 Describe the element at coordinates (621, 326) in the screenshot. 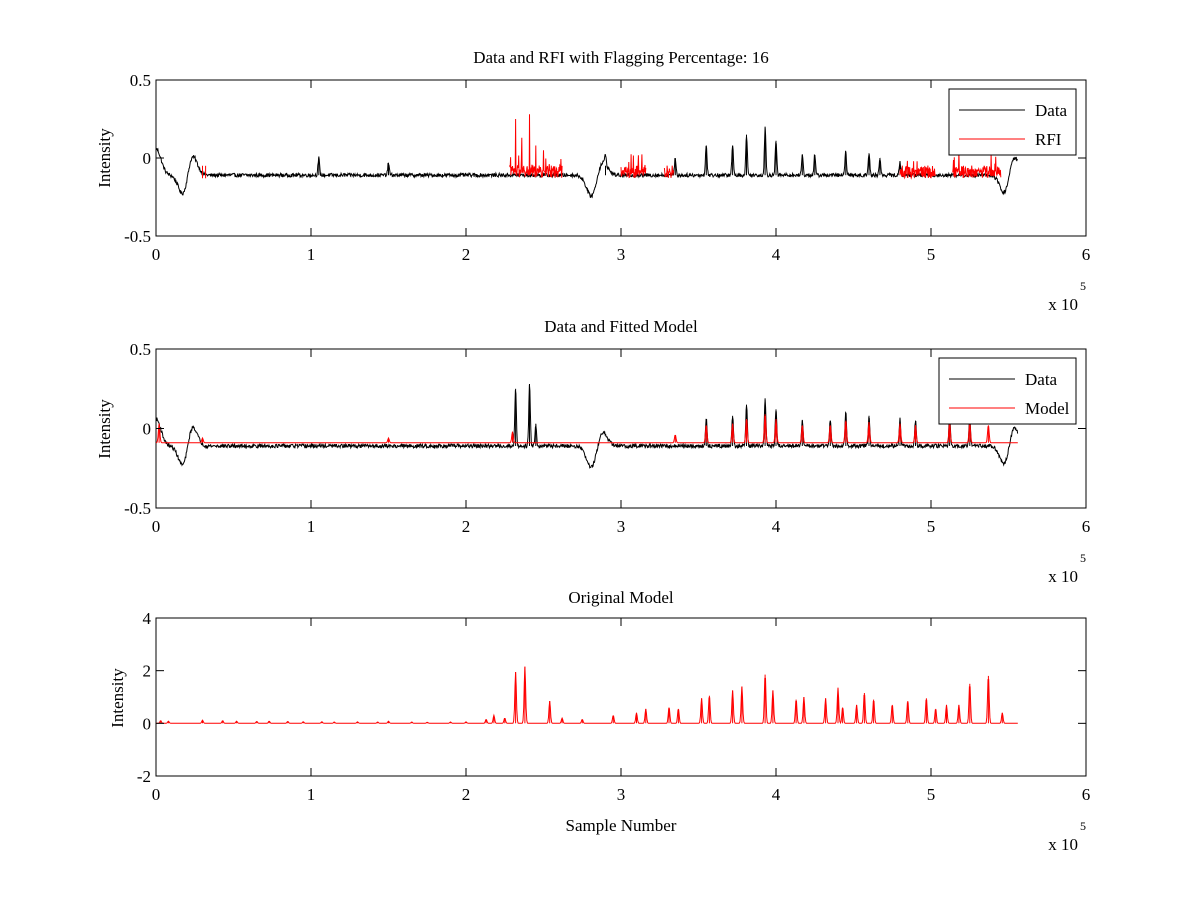

I see `chart-title: Data and Fitted Model` at that location.